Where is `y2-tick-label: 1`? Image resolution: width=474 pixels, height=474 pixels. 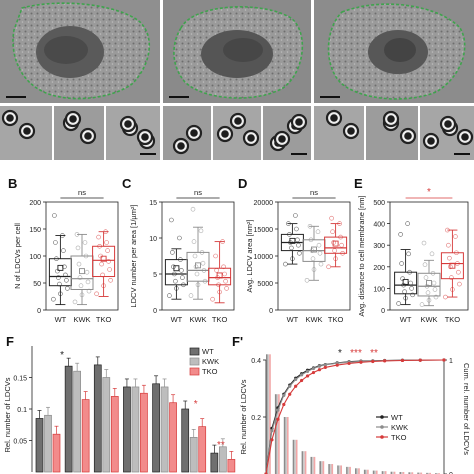 y2-tick-label: 1 is located at coordinates (451, 361).